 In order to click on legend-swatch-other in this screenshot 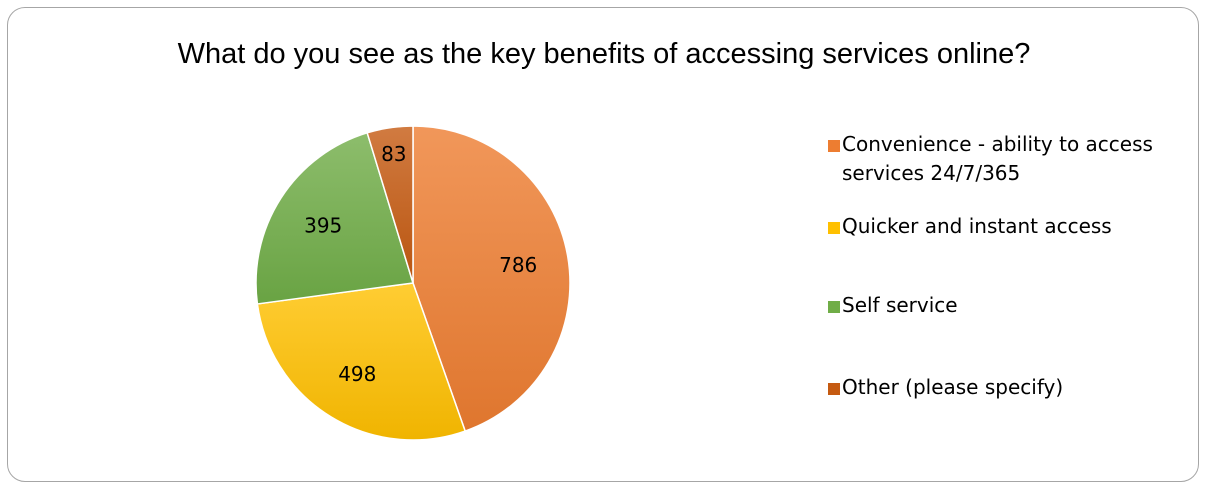, I will do `click(834, 389)`.